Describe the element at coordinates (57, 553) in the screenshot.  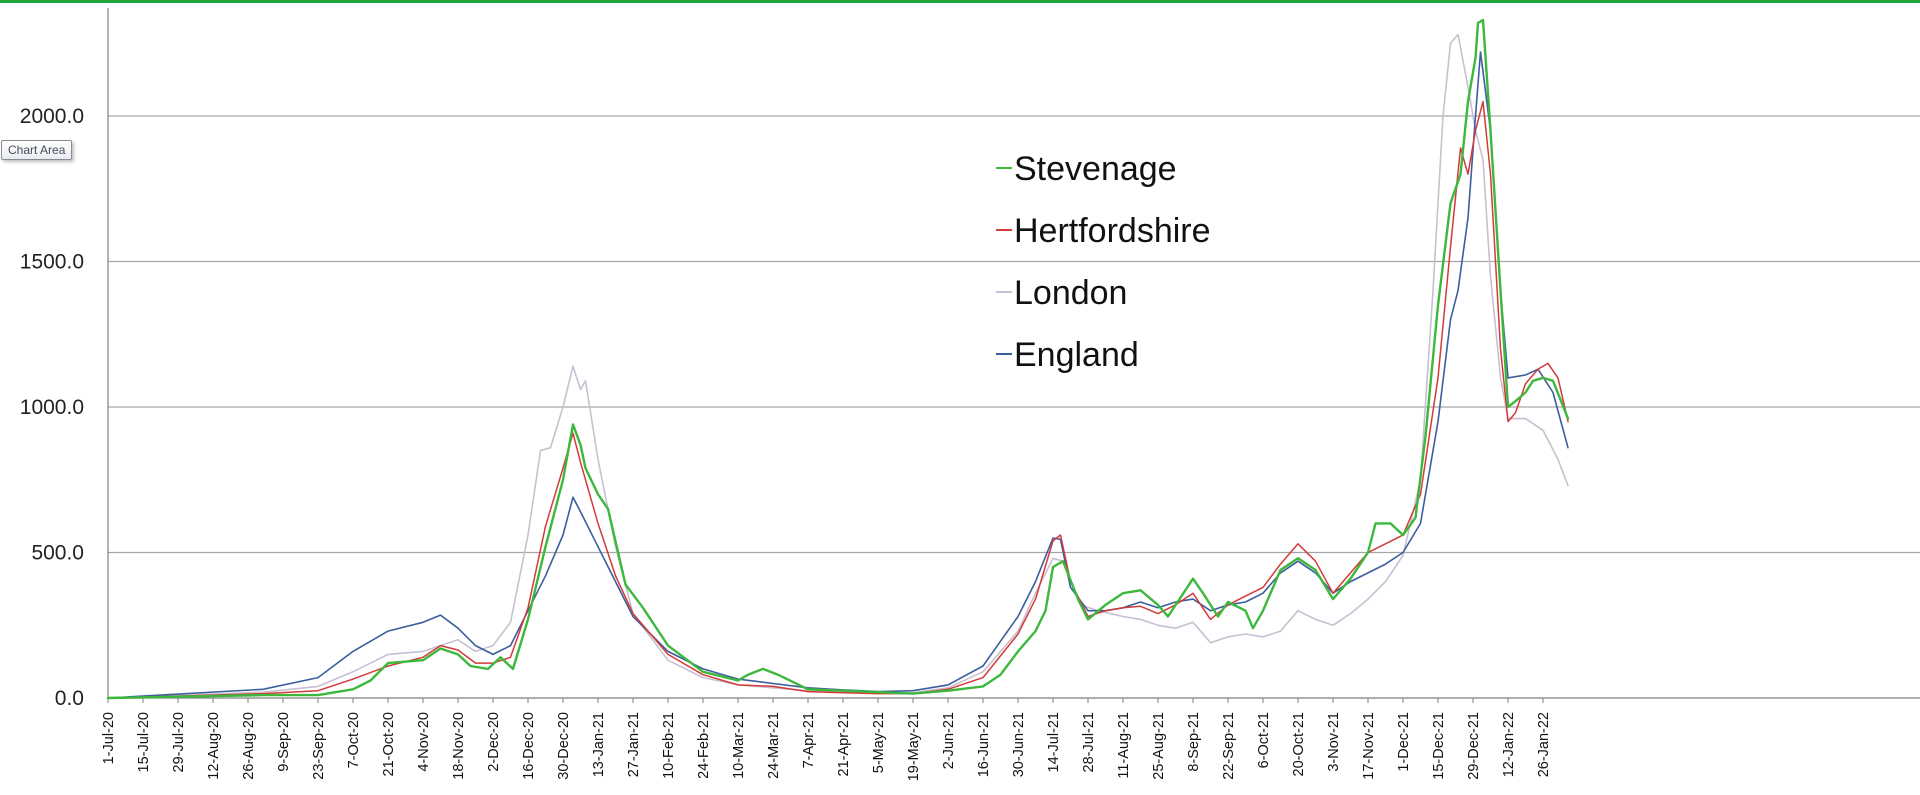
I see `y-tick-label: 500.0` at that location.